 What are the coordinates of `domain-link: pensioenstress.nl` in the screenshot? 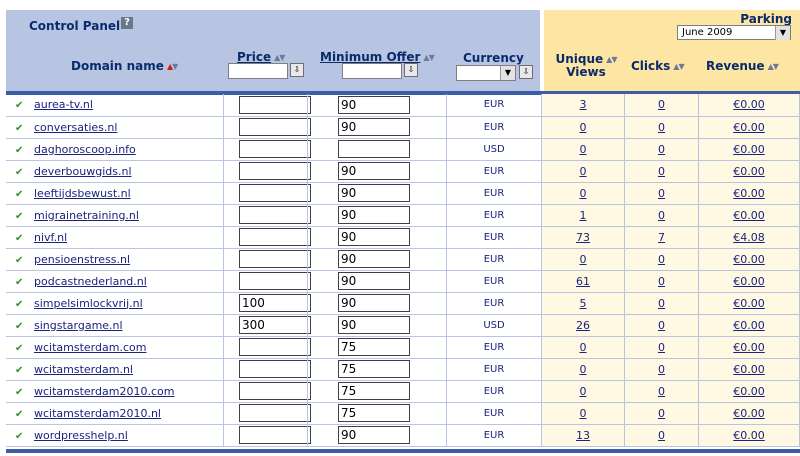 It's located at (82, 259).